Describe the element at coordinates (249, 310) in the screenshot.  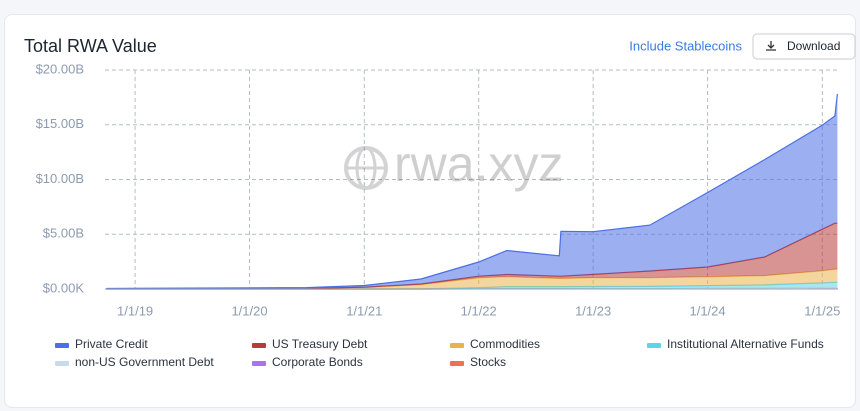
I see `x-tick-label: 1/1/20` at that location.